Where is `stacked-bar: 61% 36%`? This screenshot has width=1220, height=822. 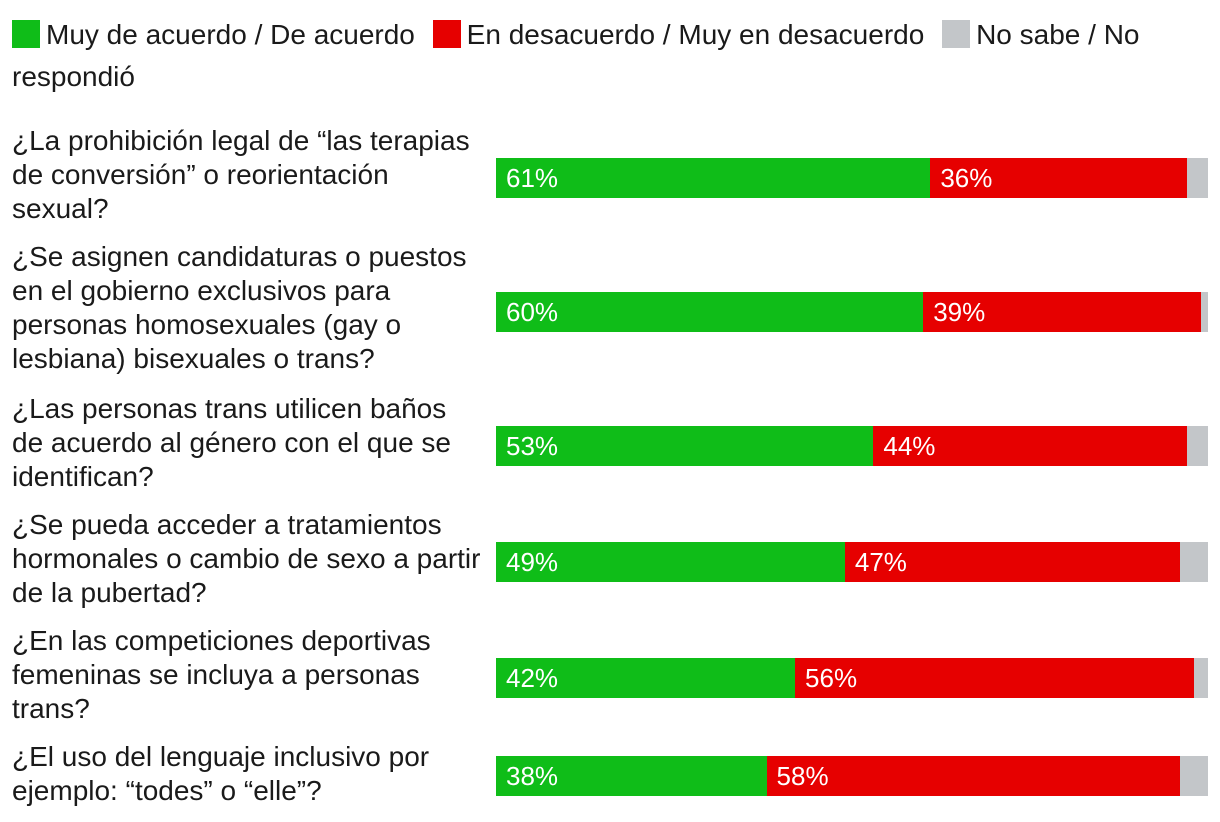
stacked-bar: 61% 36% is located at coordinates (852, 178).